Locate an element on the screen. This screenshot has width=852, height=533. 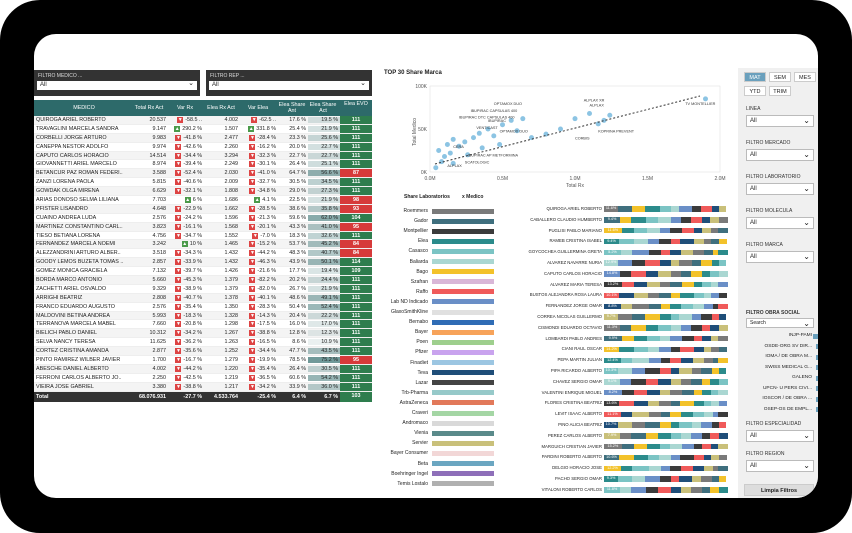
medico-name: GIOVANNETTI ARIEL MARCELO is located at coordinates (76, 164).